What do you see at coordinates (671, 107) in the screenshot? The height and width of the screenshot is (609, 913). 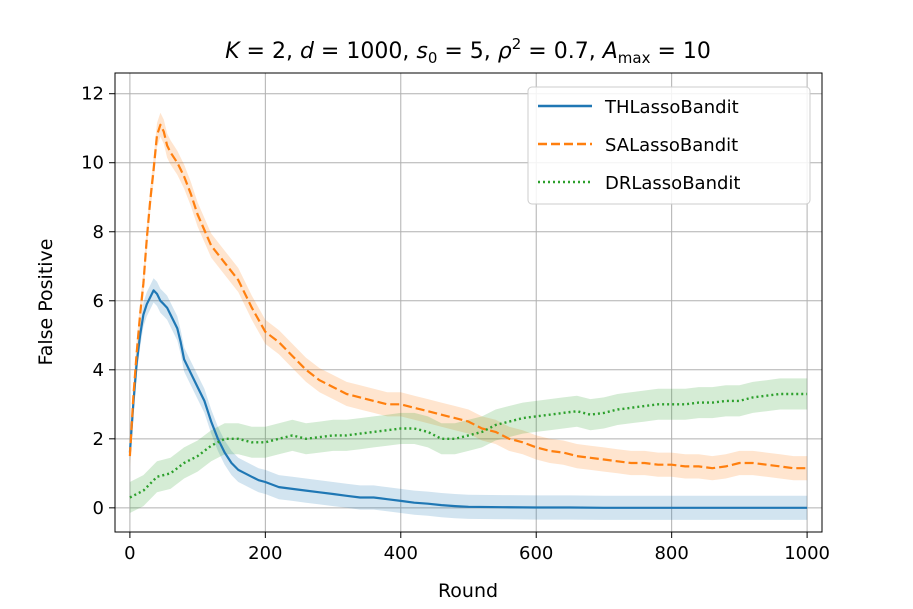 I see `legend-label: THLassoBandit` at bounding box center [671, 107].